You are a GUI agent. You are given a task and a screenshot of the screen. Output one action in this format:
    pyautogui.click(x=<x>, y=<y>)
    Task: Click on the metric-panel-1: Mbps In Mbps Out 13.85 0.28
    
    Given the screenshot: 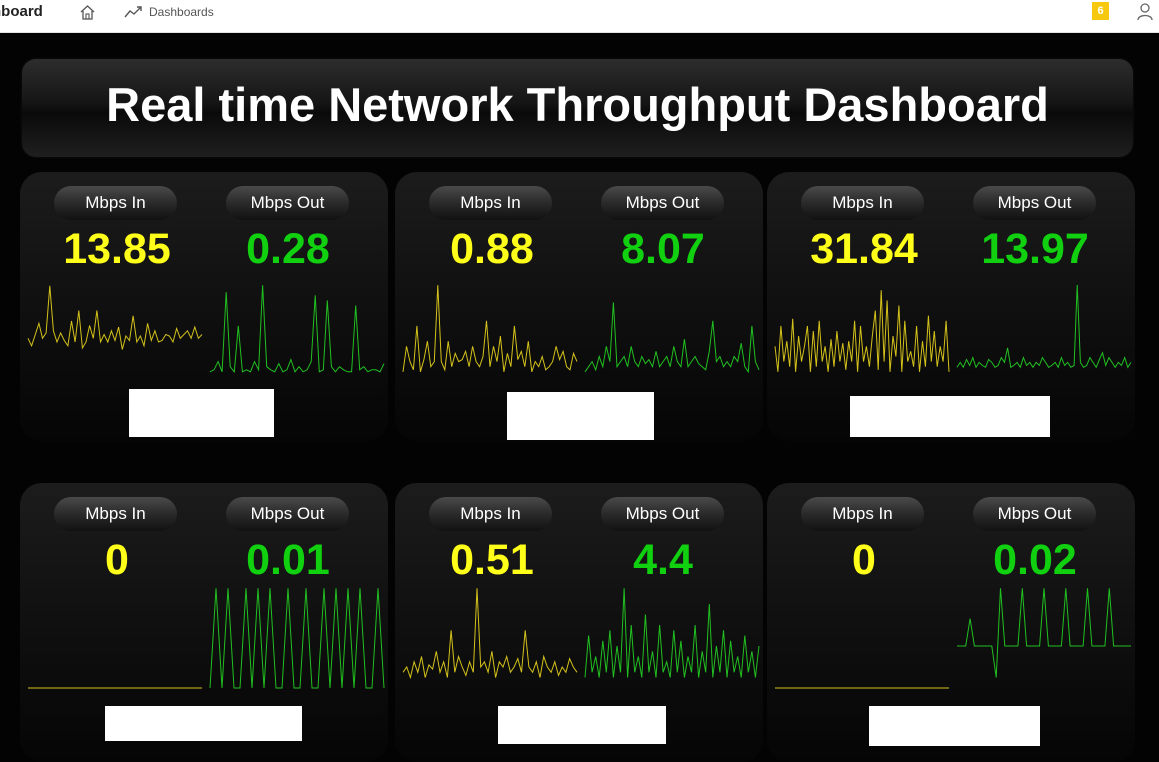 What is the action you would take?
    pyautogui.click(x=204, y=306)
    